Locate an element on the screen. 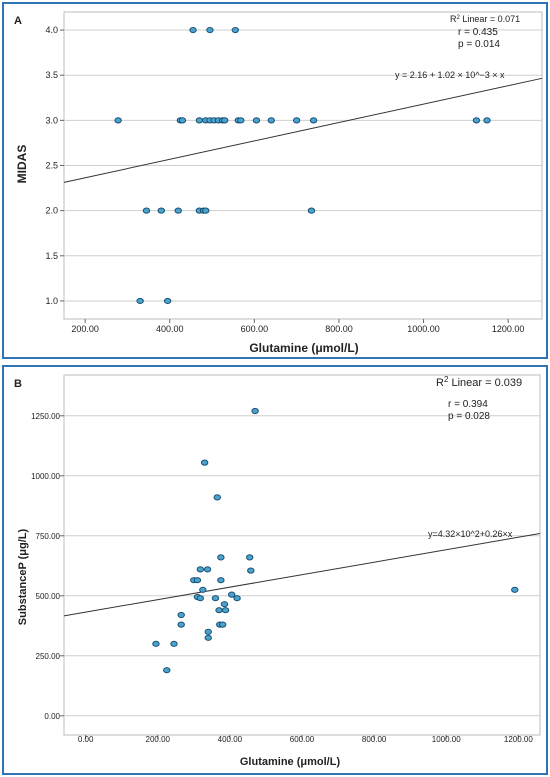 Image resolution: width=550 pixels, height=777 pixels. r-squared-value: Linear = 0.039 is located at coordinates (485, 383).